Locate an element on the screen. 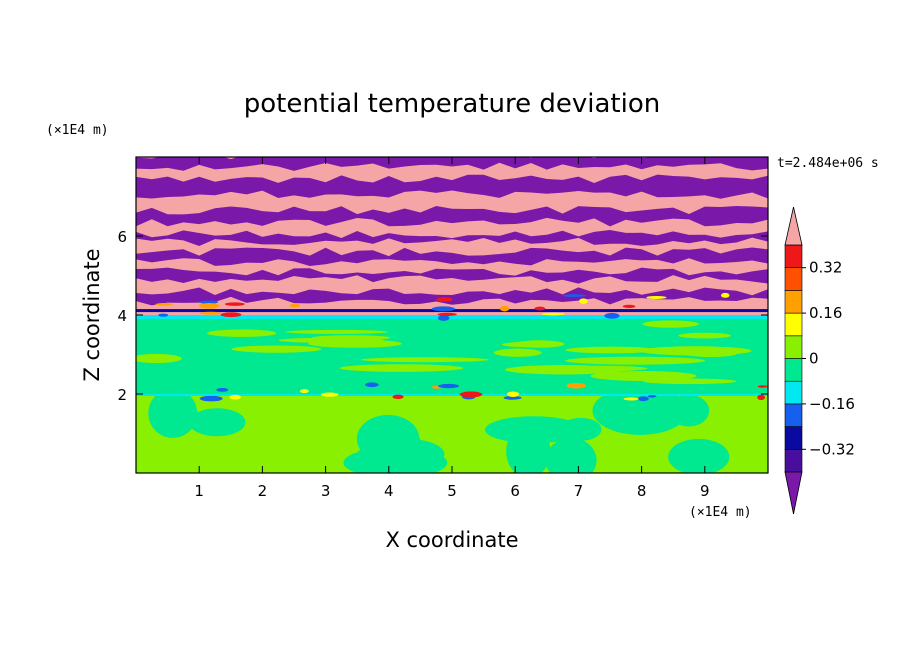 This screenshot has height=654, width=904. colorbar-label: 0 is located at coordinates (814, 359).